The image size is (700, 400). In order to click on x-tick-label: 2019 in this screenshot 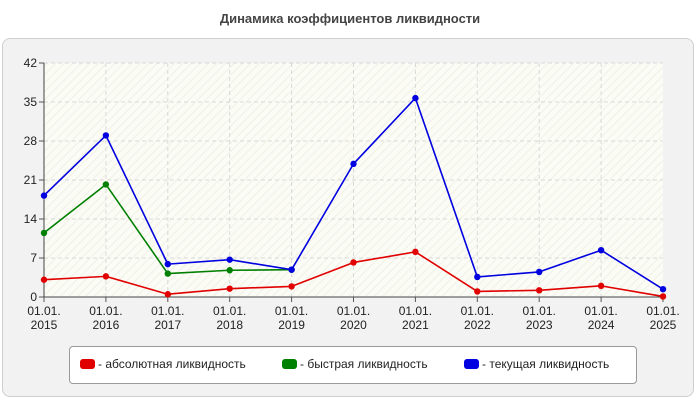, I will do `click(291, 325)`.